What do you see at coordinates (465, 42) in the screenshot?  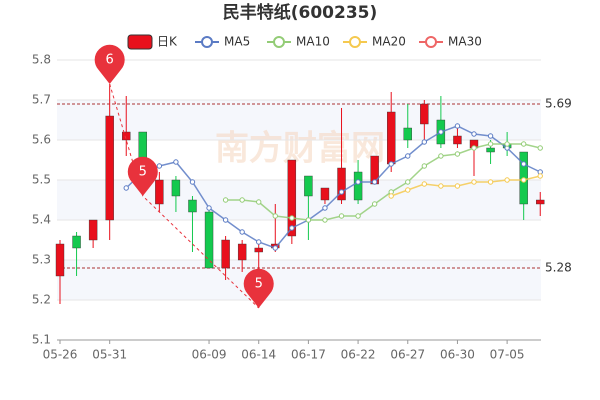 I see `legend-label: MA30` at bounding box center [465, 42].